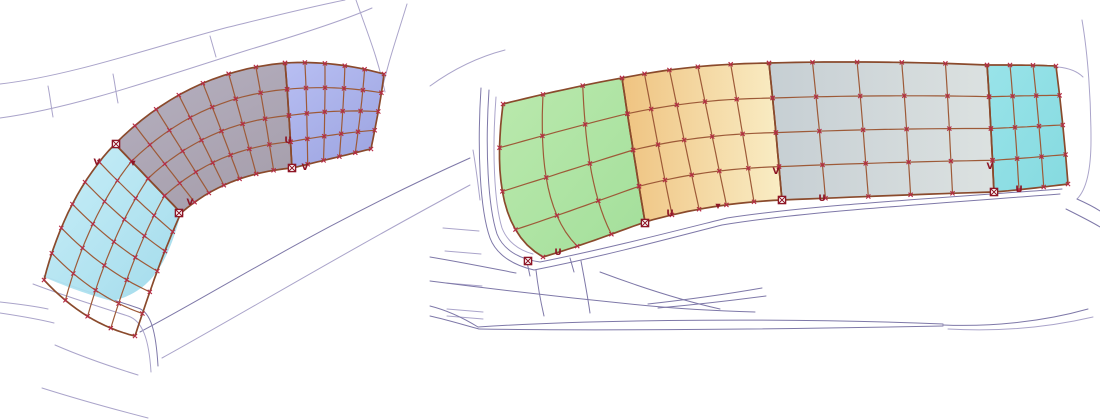 The width and height of the screenshot is (1100, 420). I want to click on mesh-node-markers-arch-blue, so click(334, 115).